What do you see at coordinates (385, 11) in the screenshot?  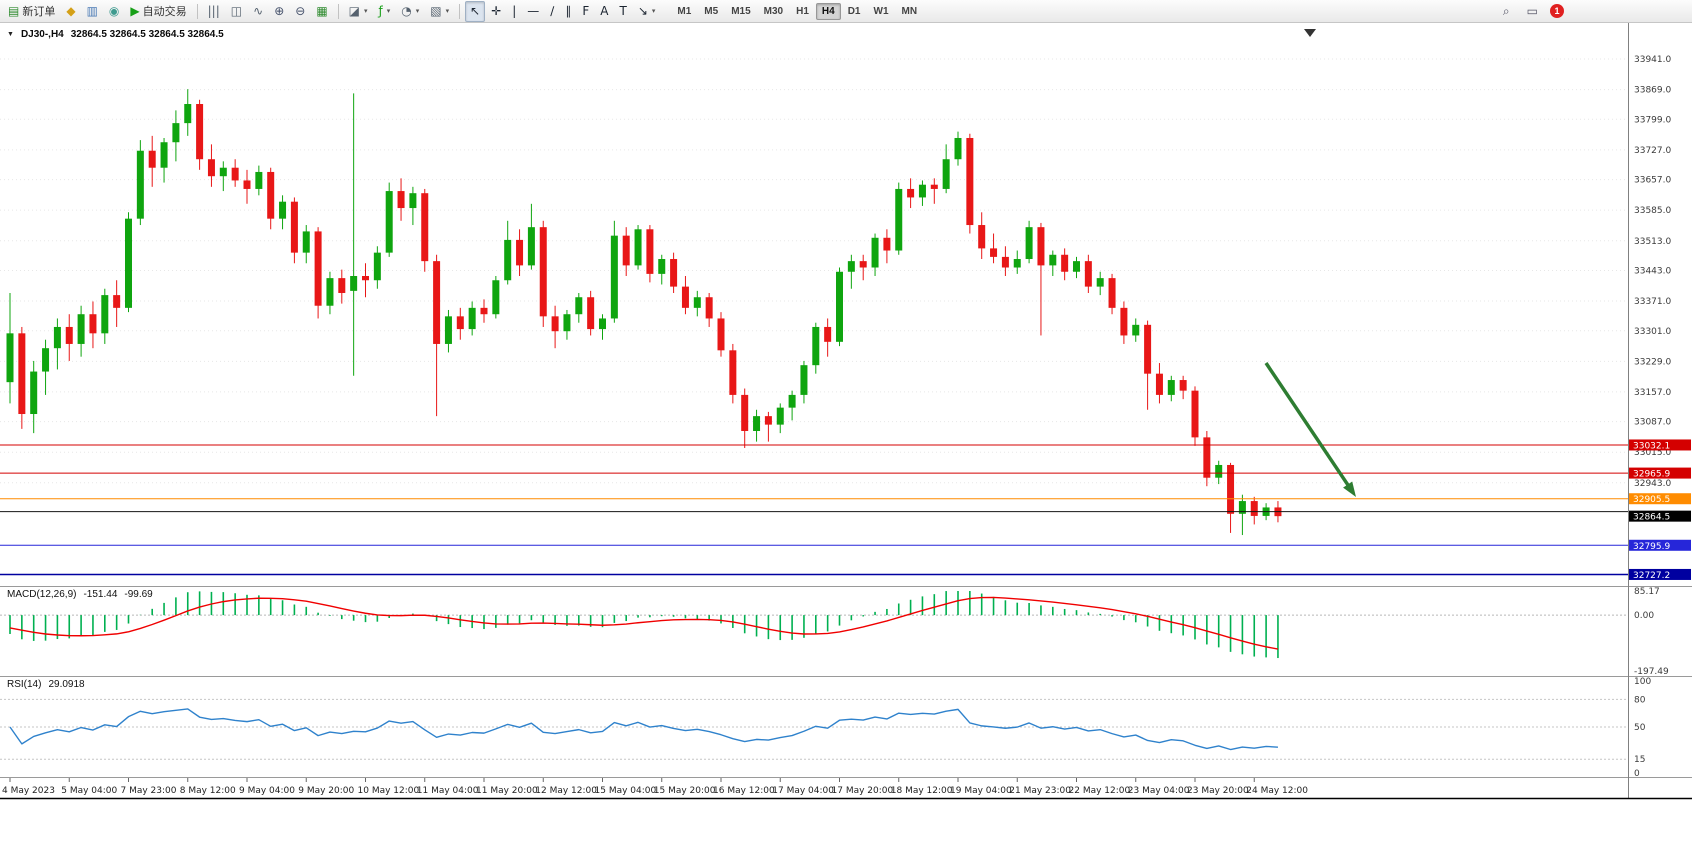 I see `indicators-button: ƒ ▾` at bounding box center [385, 11].